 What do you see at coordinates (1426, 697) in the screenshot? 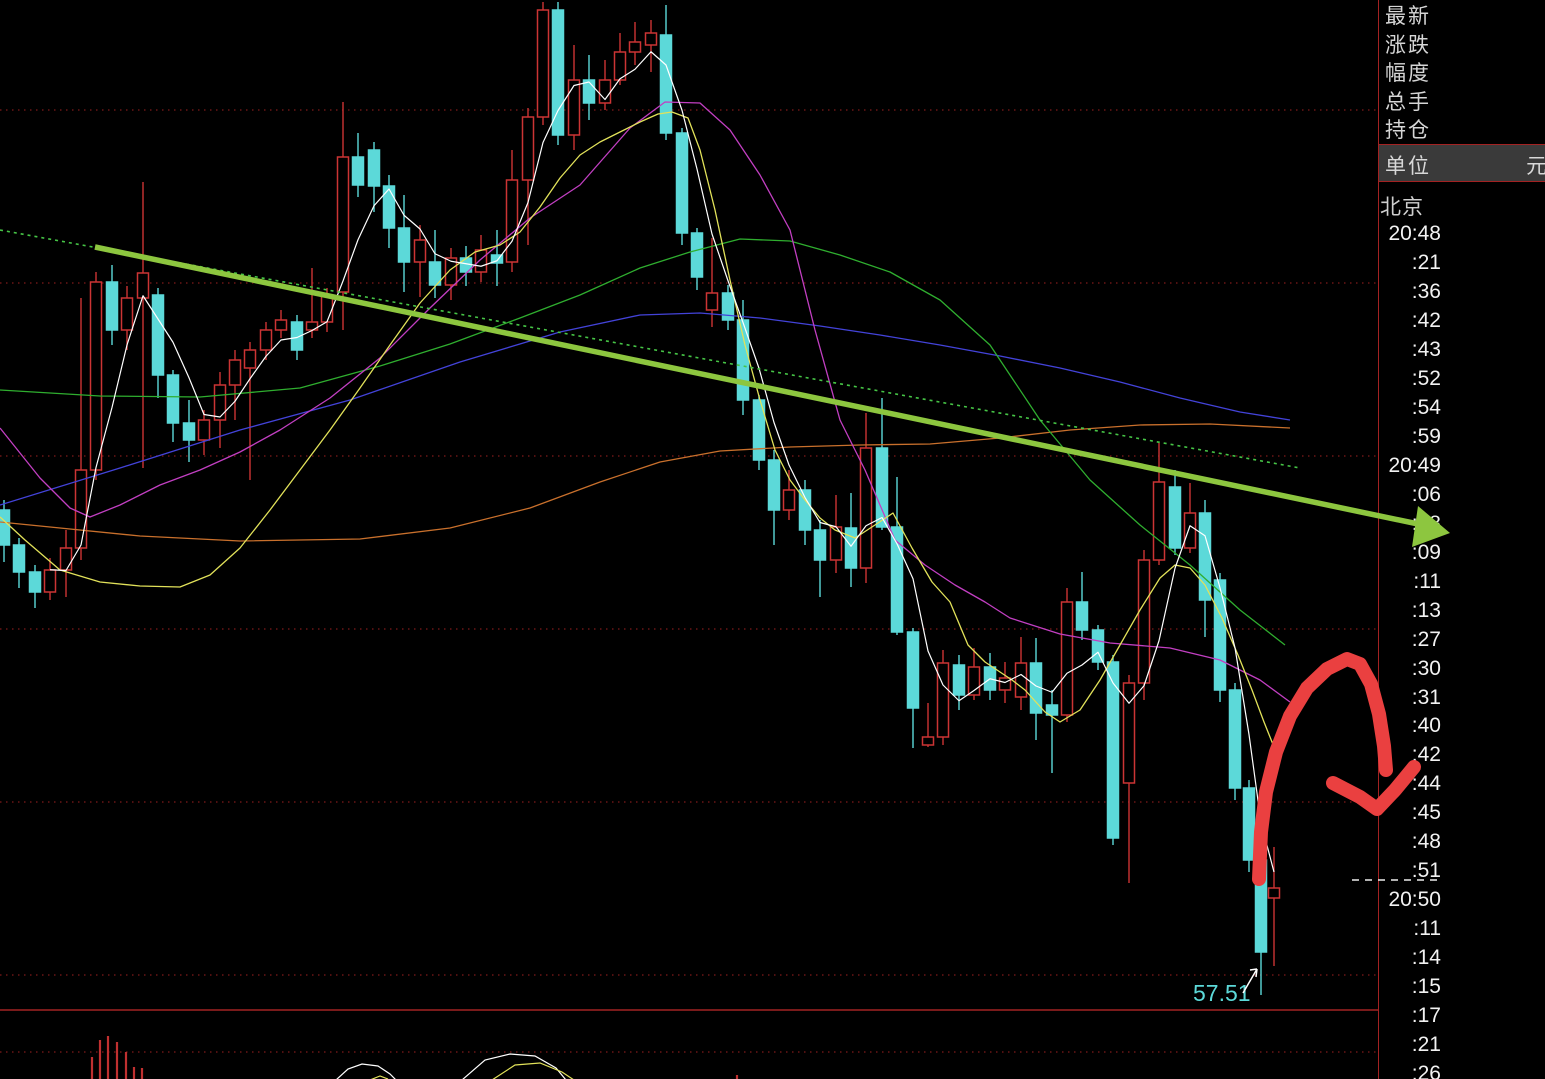
I see `tick-time: :31` at bounding box center [1426, 697].